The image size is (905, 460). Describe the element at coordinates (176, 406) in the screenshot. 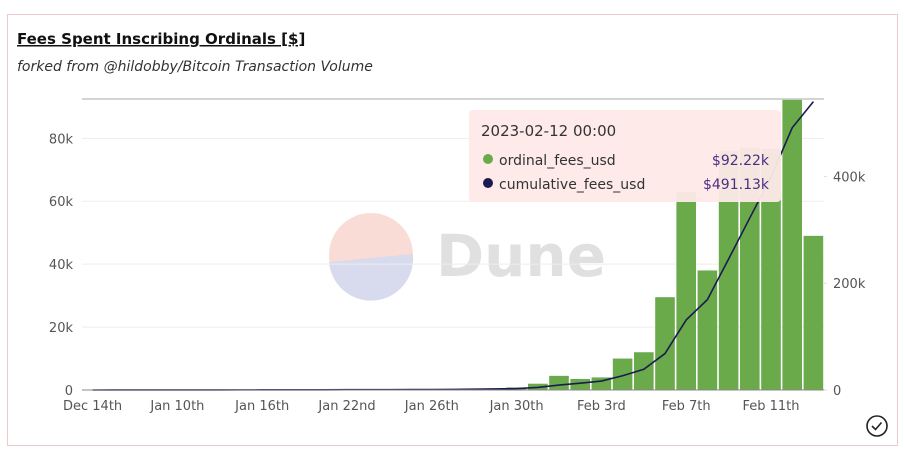

I see `x-tick-label: Jan 10th` at that location.